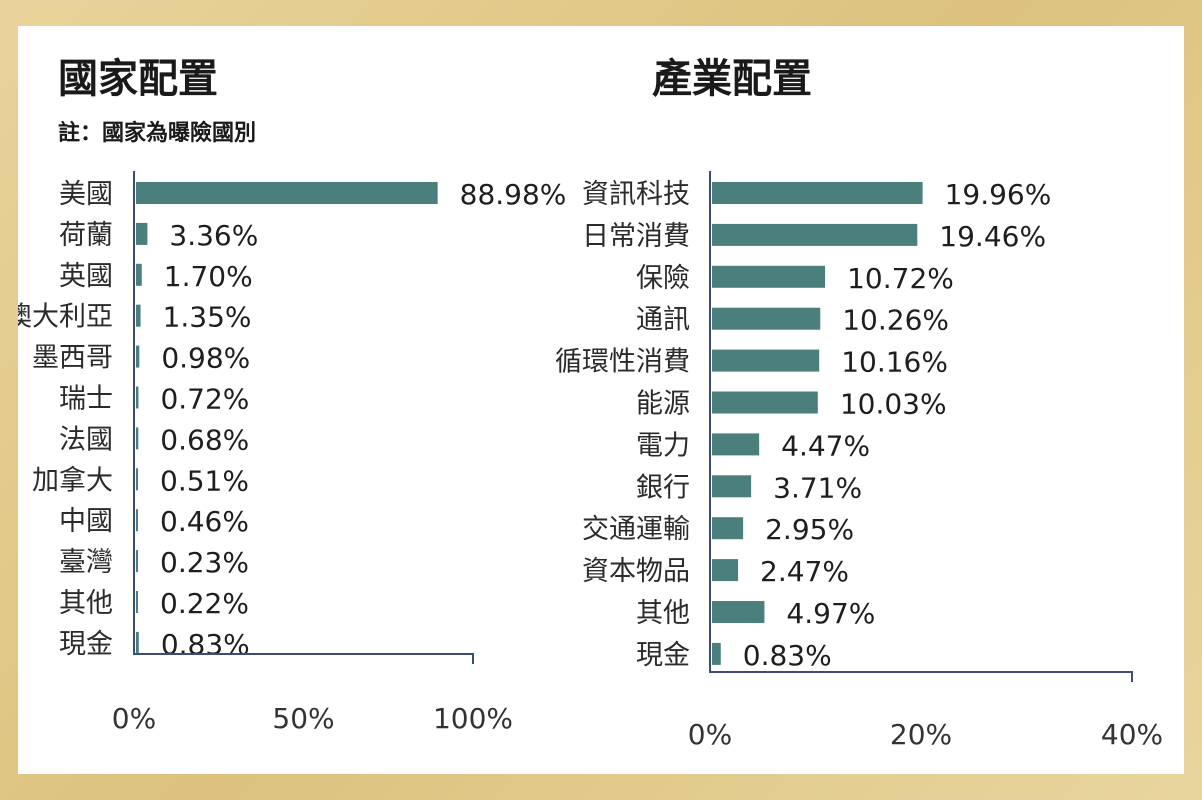 The image size is (1202, 800). I want to click on tick-label: 20%, so click(921, 734).